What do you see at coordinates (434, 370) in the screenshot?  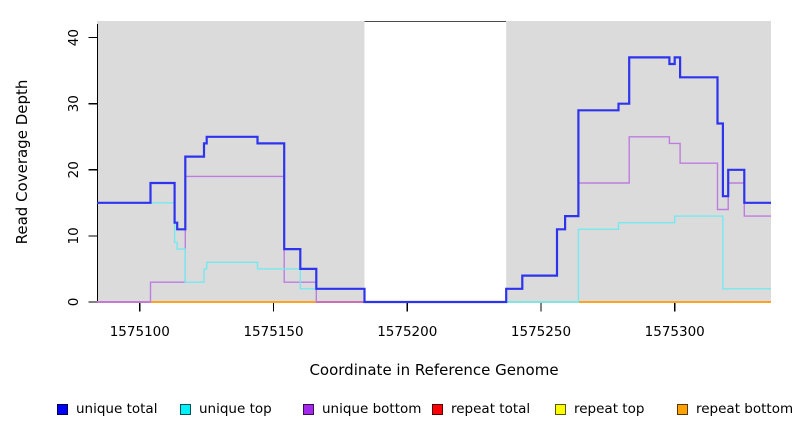 I see `x-axis-title: Coordinate in Reference Genome` at bounding box center [434, 370].